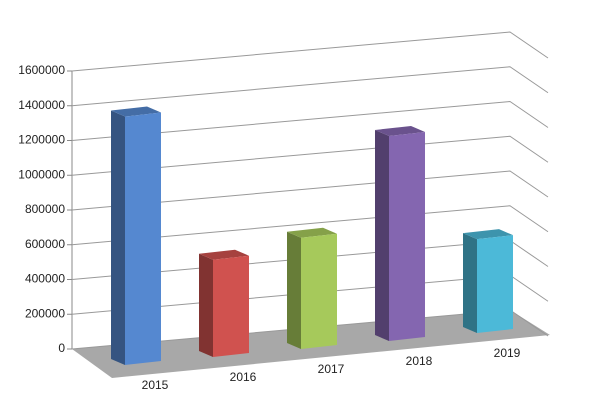 Image resolution: width=589 pixels, height=414 pixels. Describe the element at coordinates (45, 313) in the screenshot. I see `y-tick-label: 200000` at that location.